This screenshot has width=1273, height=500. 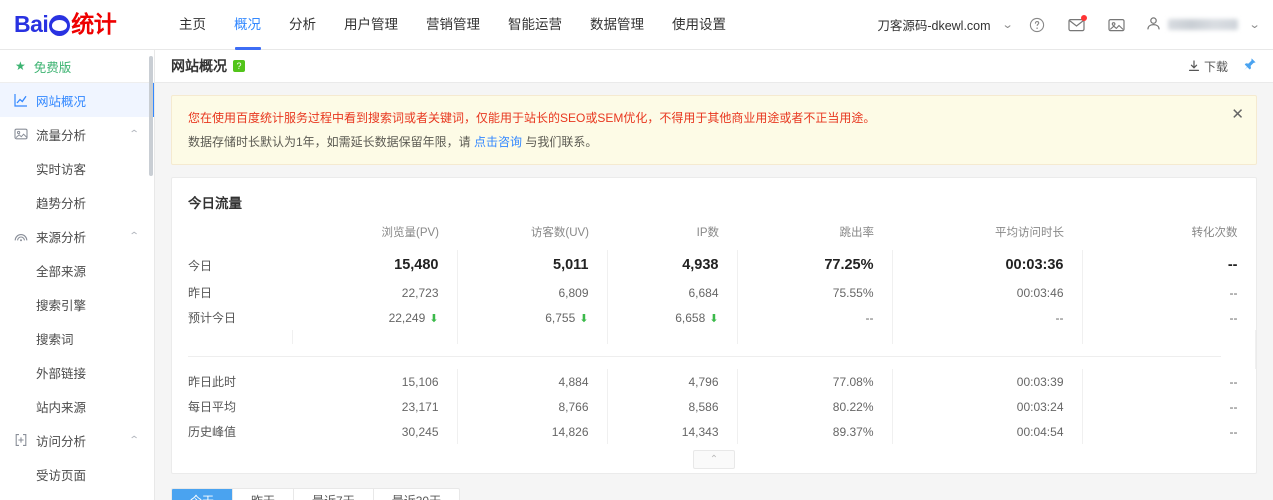 I want to click on traffic-table-head: 浏览量(PV) 访客数(UV) IP数 跳出率 平均访问时长 转化次数, so click(x=714, y=236).